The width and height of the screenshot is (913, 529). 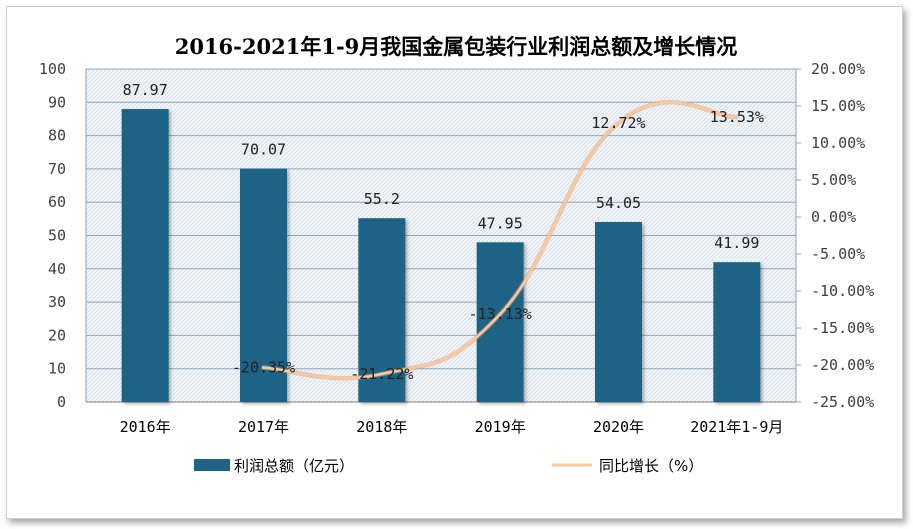 What do you see at coordinates (838, 254) in the screenshot?
I see `right-tick-label: -5.00%` at bounding box center [838, 254].